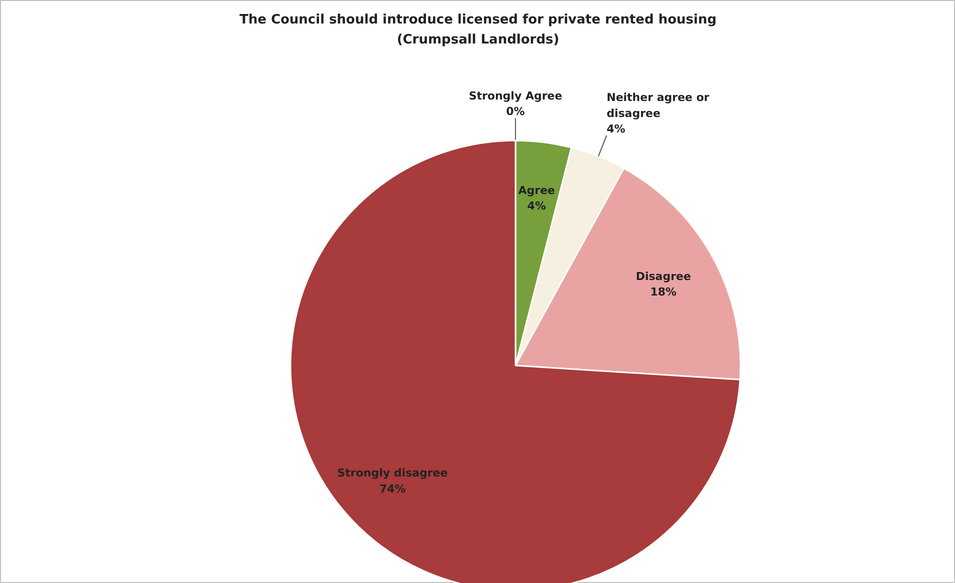  I want to click on chart-subtitle: (Crumpsall Landlords), so click(478, 40).